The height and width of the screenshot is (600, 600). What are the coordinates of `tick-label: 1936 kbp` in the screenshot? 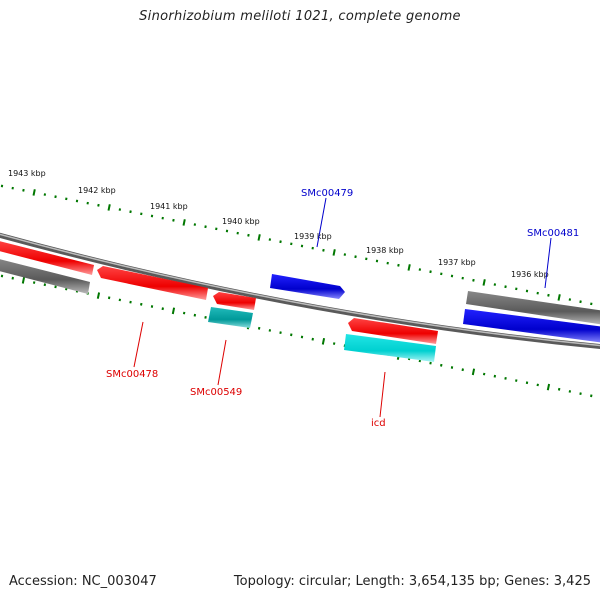 It's located at (530, 274).